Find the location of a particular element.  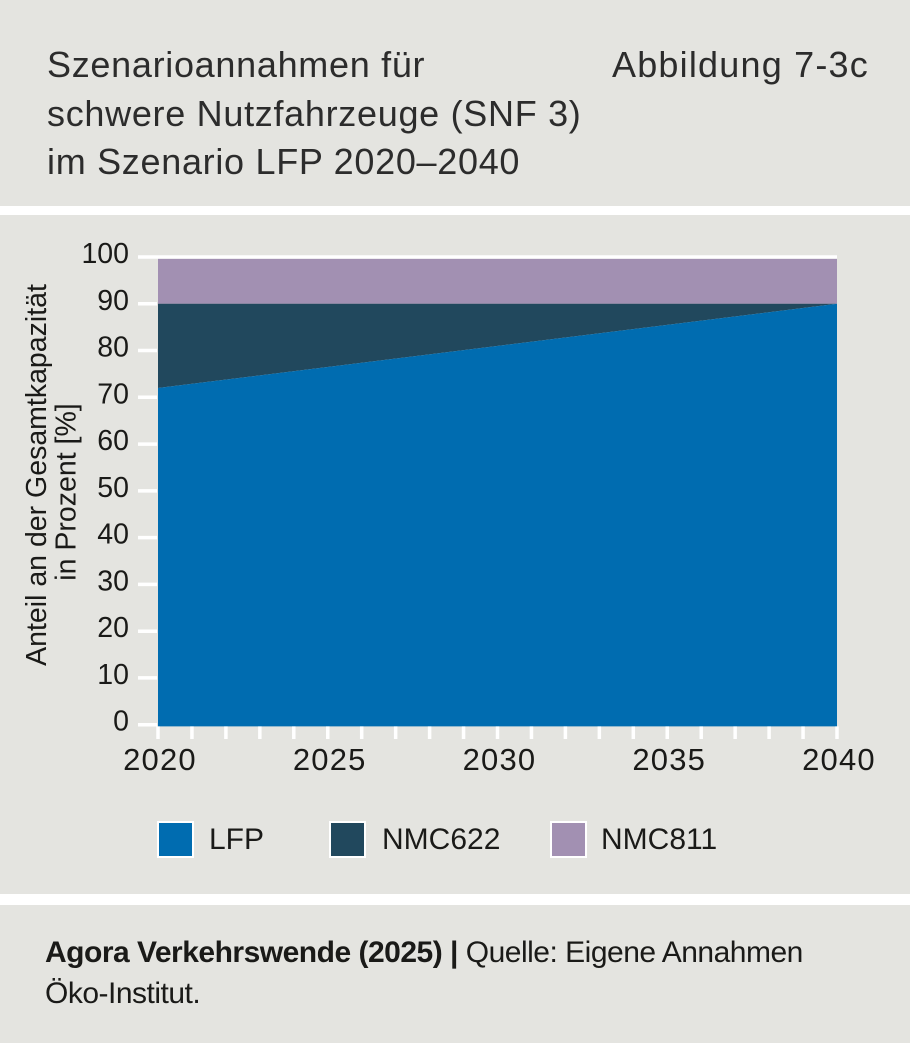

svg-text: 60 is located at coordinates (113, 441).